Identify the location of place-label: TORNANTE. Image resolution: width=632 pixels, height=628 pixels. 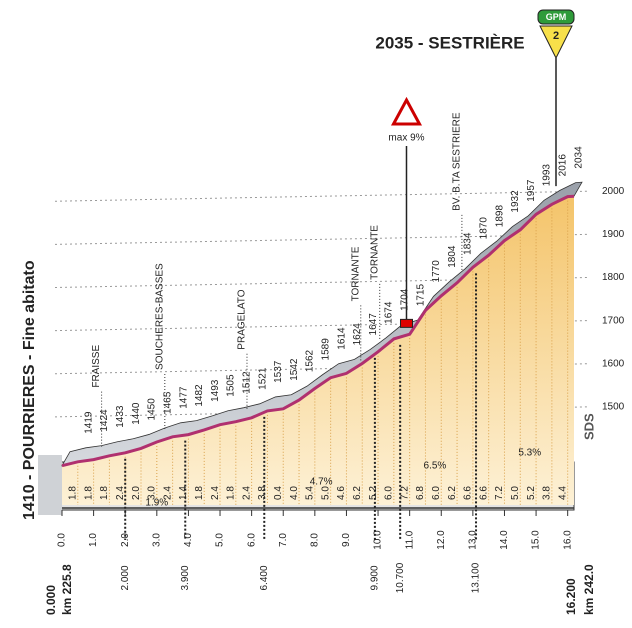
(355, 273).